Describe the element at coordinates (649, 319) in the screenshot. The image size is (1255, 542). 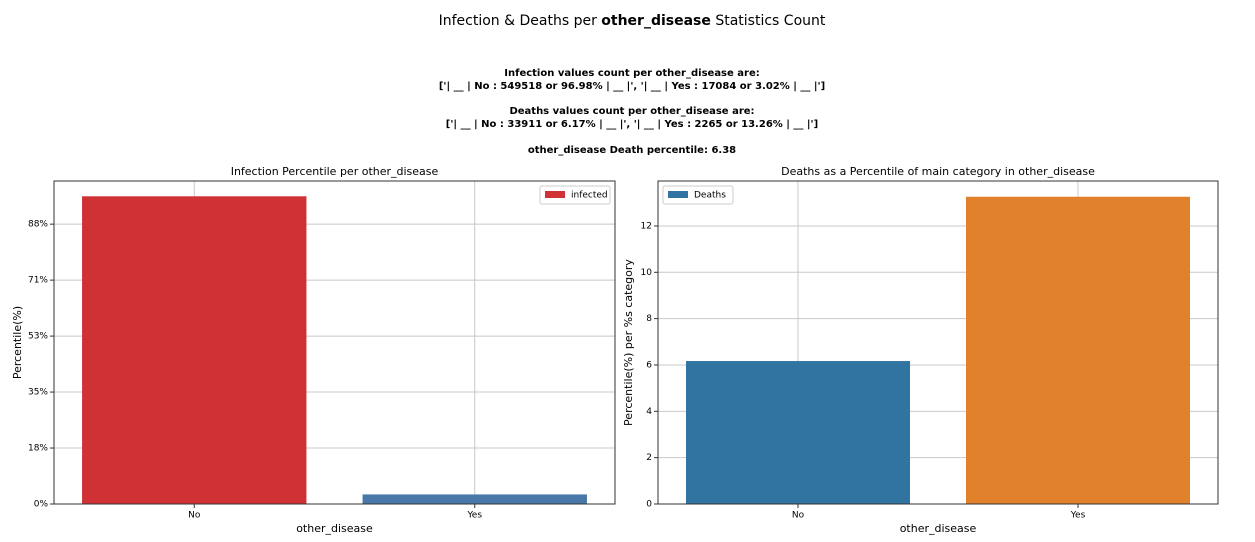
I see `y-tick-label: 8` at that location.